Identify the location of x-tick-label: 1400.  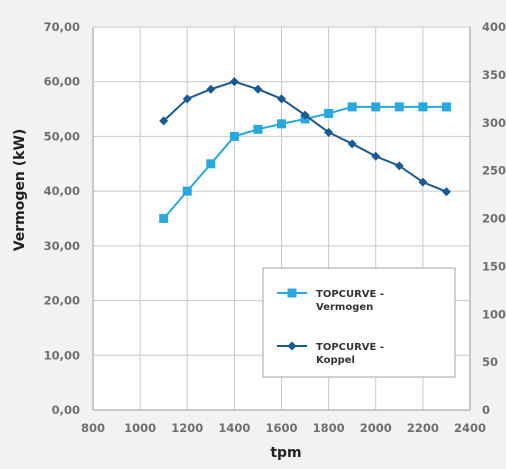
(234, 428).